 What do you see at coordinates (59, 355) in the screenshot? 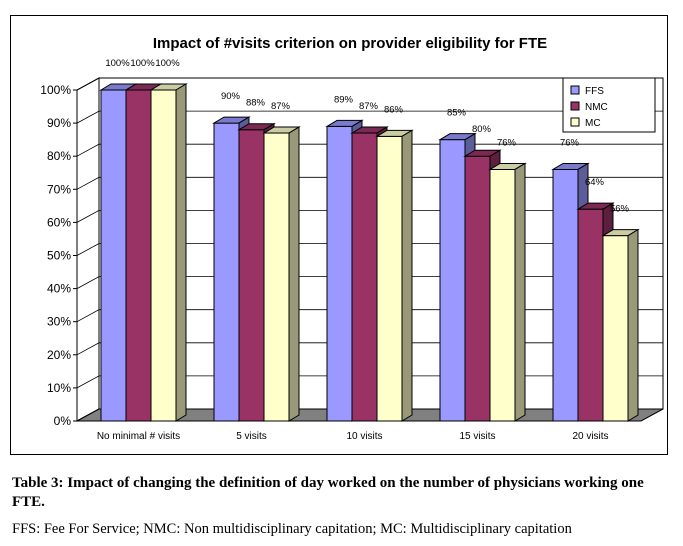
I see `y-tick-label: 20%` at bounding box center [59, 355].